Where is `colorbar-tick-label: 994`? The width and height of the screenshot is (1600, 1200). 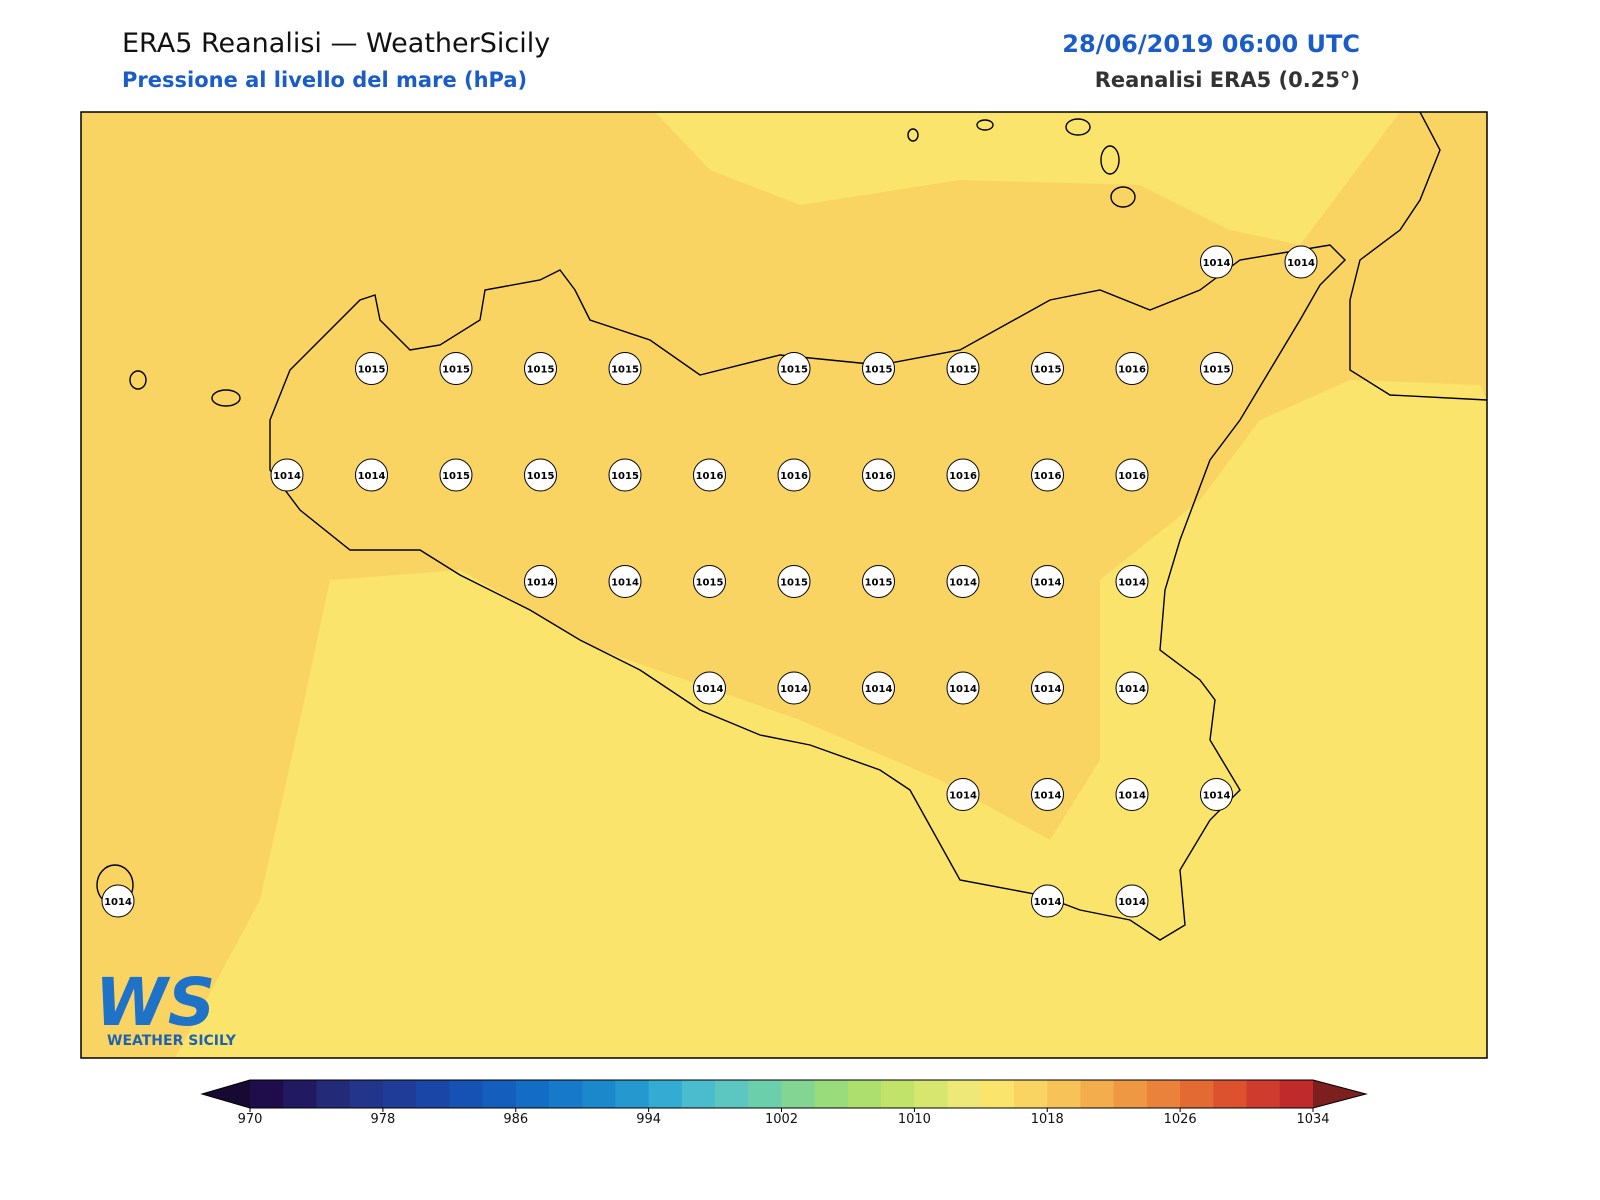 colorbar-tick-label: 994 is located at coordinates (648, 1119).